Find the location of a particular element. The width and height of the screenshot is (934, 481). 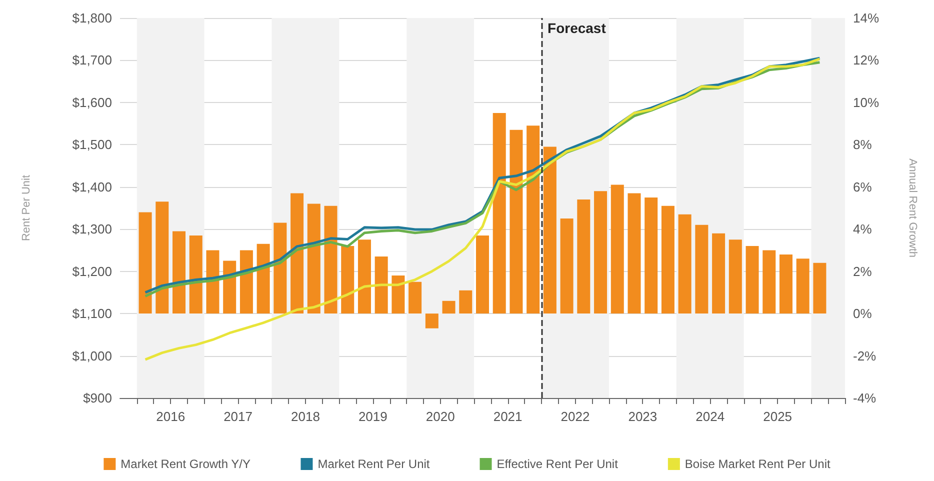

x-tick-label: 2022 is located at coordinates (575, 416).